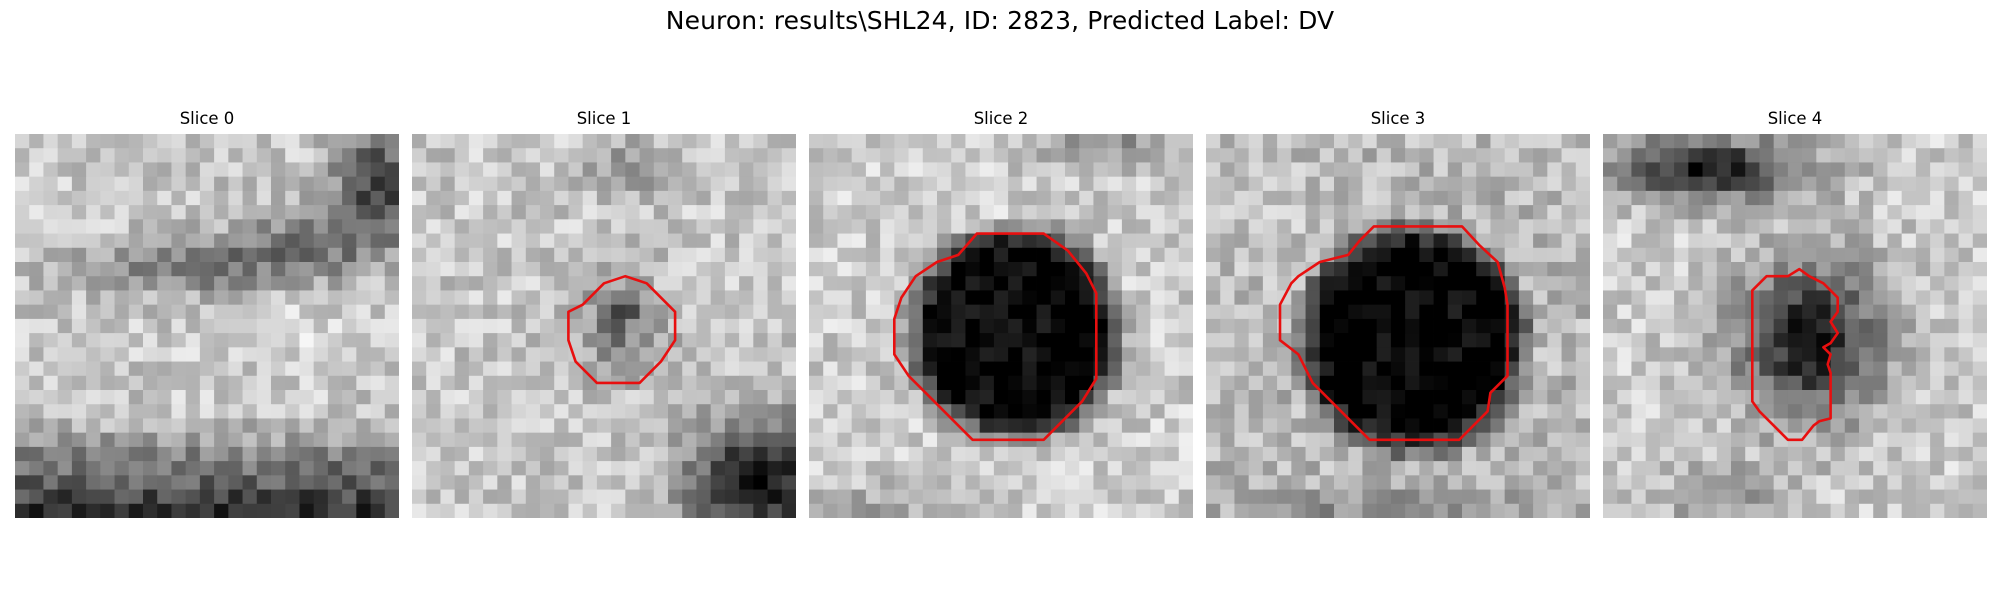 Image resolution: width=2000 pixels, height=600 pixels. Describe the element at coordinates (1795, 118) in the screenshot. I see `slice-title: Slice 4` at that location.